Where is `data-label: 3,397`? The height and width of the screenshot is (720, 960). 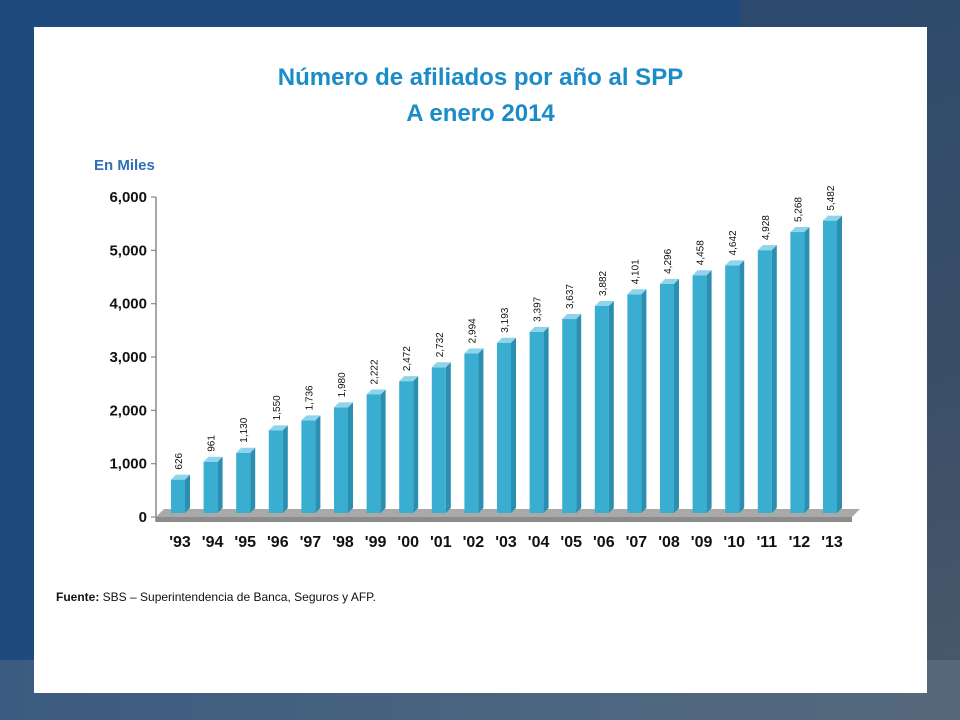
data-label: 3,397 is located at coordinates (538, 308).